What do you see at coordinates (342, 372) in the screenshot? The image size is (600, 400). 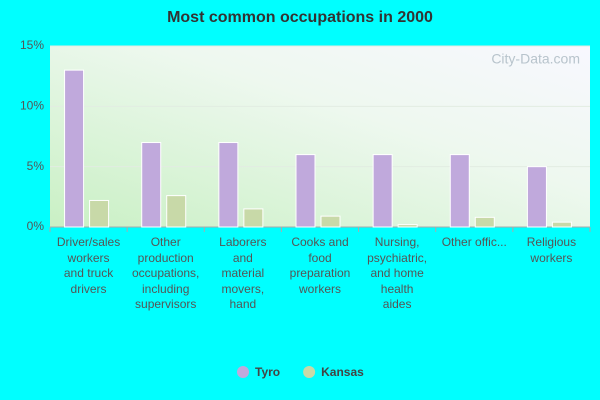 I see `legend-label: Kansas` at bounding box center [342, 372].